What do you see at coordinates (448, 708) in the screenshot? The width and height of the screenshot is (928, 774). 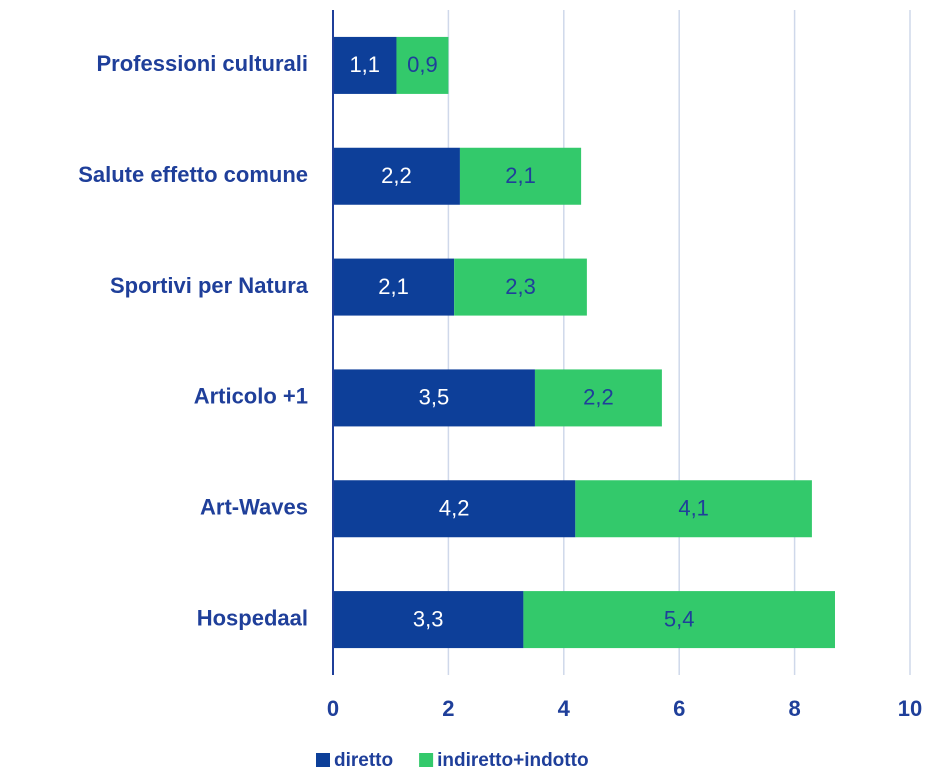 I see `x-tick-label: 2` at bounding box center [448, 708].